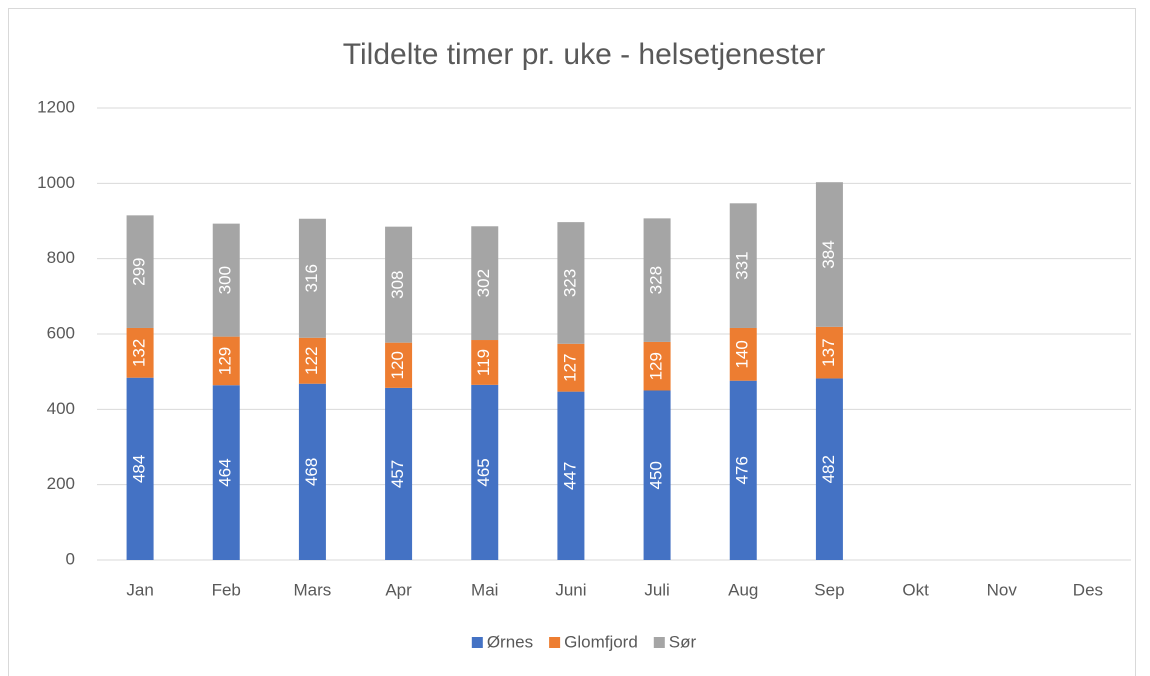 The width and height of the screenshot is (1150, 676). What do you see at coordinates (61, 408) in the screenshot?
I see `y-tick-label: 400` at bounding box center [61, 408].